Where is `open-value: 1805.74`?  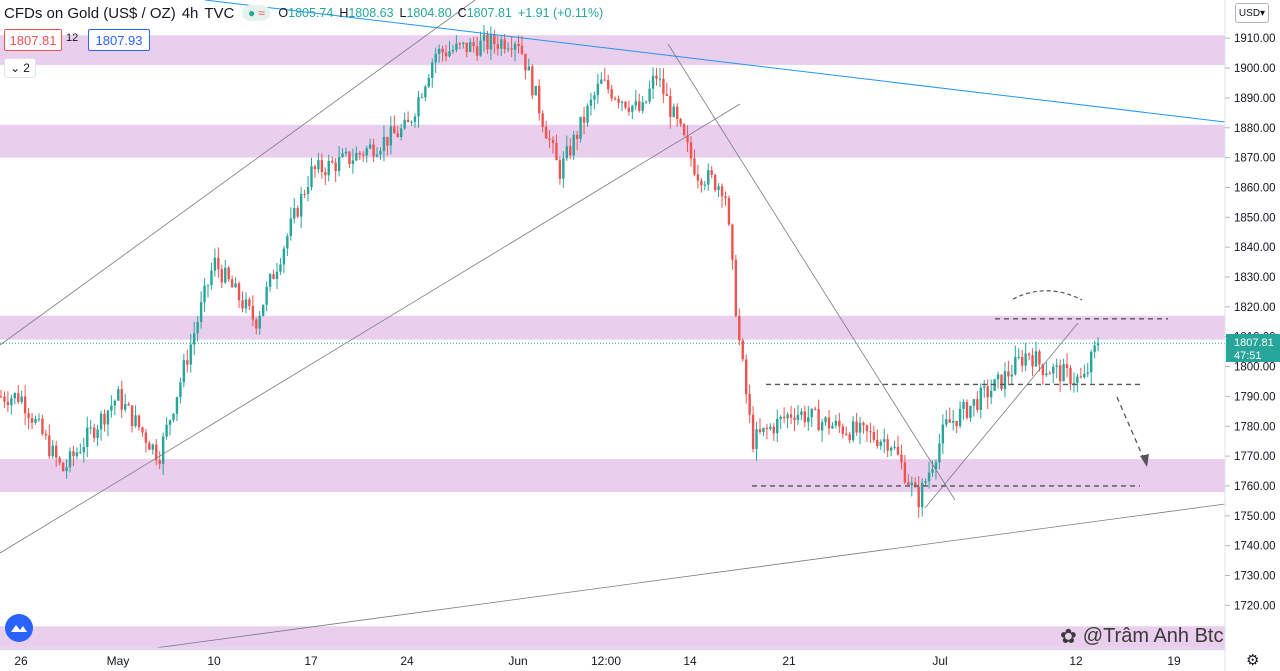 open-value: 1805.74 is located at coordinates (311, 13).